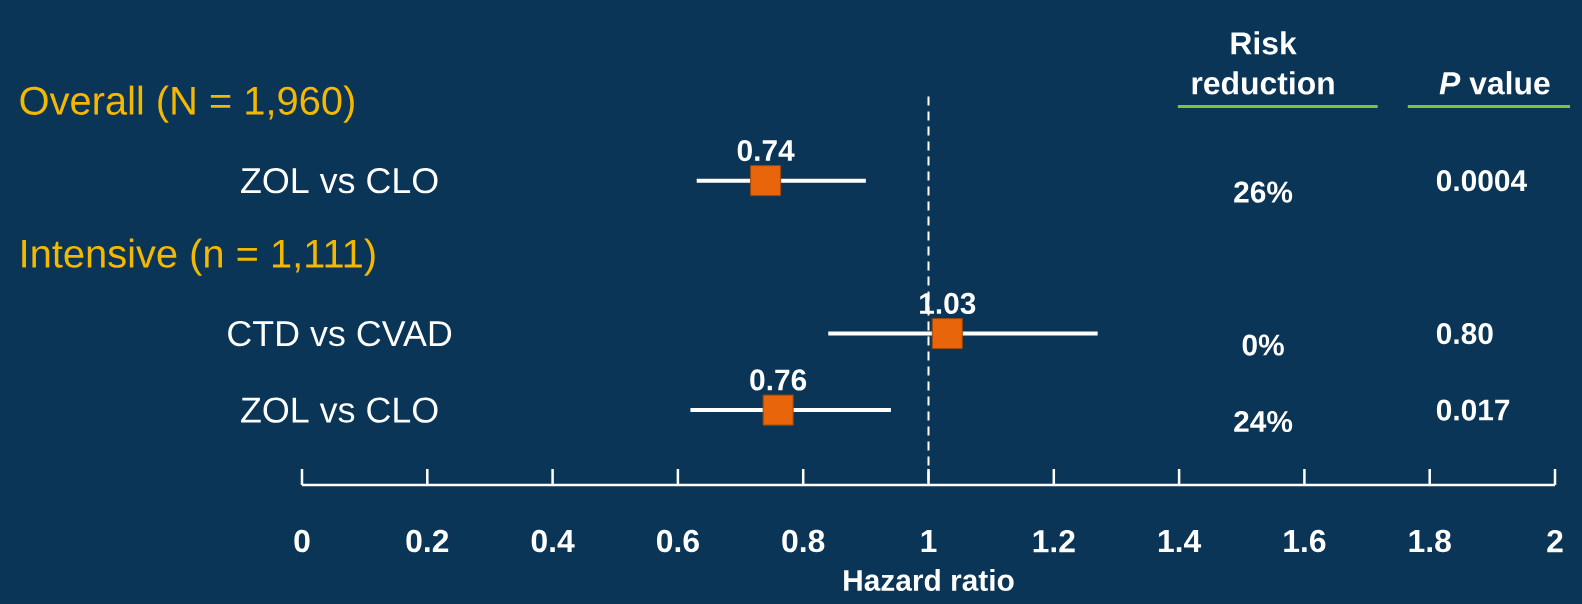 The width and height of the screenshot is (1582, 604). I want to click on annotation: 0%, so click(1263, 345).